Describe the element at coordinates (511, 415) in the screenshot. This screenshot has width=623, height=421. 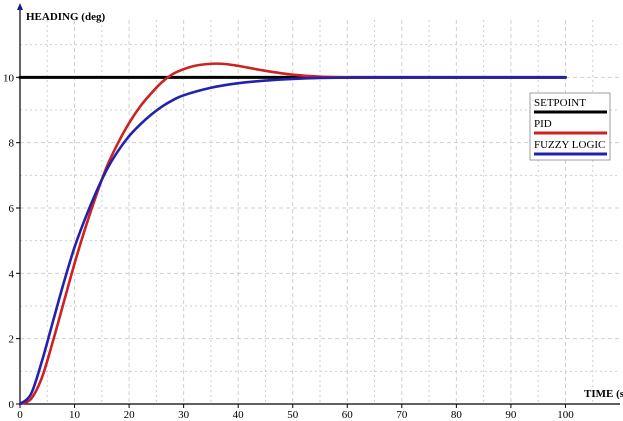
I see `x-tick-label: 90` at that location.